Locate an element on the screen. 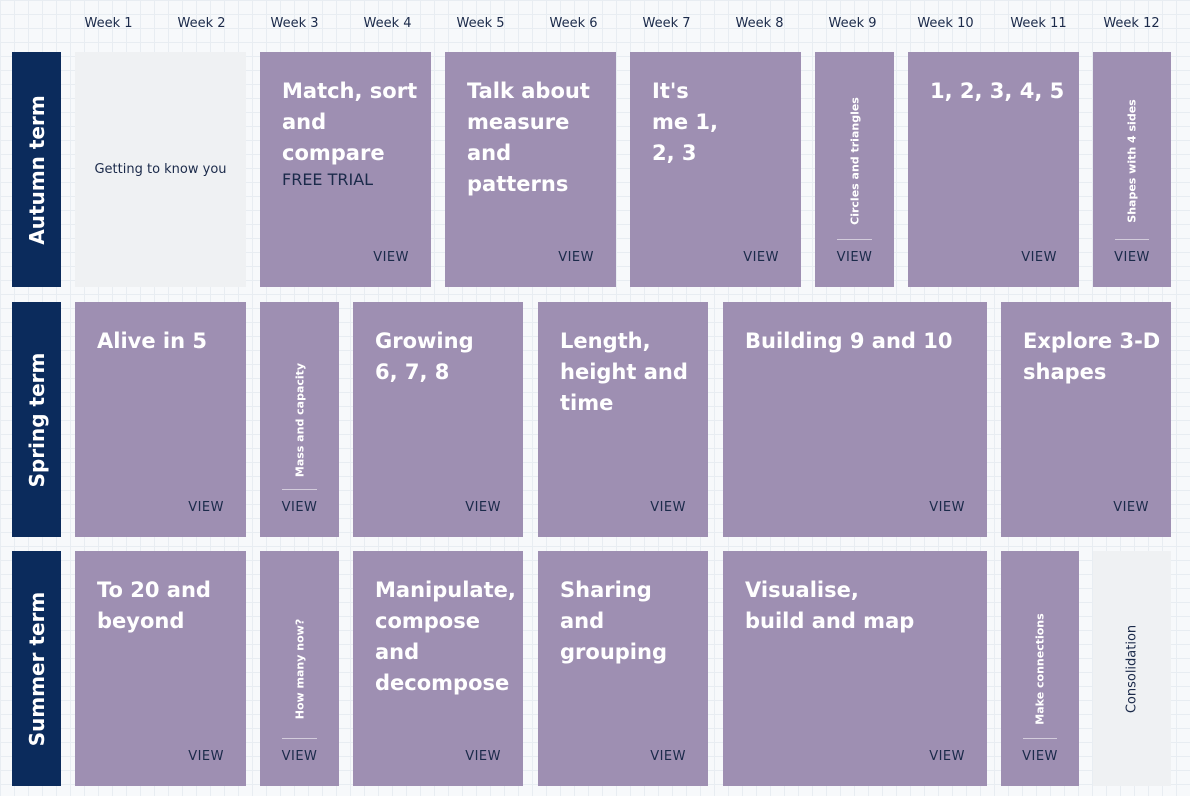  week-3-label: Week 3 is located at coordinates (294, 23).